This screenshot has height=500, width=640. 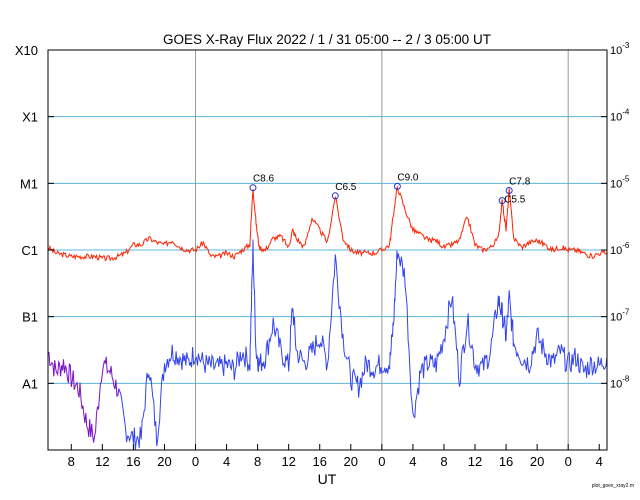 What do you see at coordinates (620, 182) in the screenshot?
I see `y-right-tick-label: 10⁻⁵` at bounding box center [620, 182].